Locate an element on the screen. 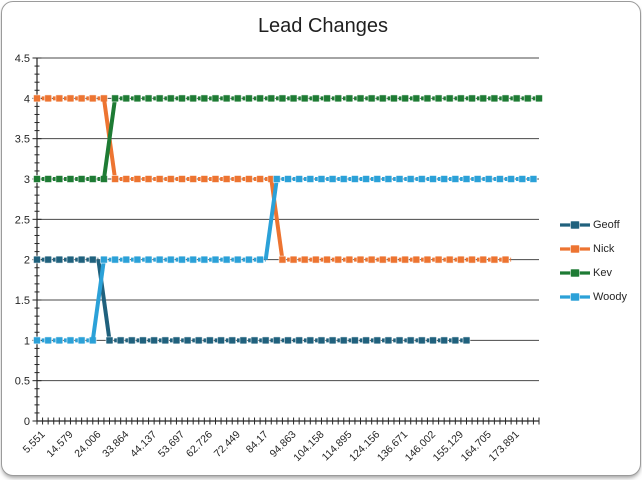 Image resolution: width=642 pixels, height=480 pixels. legend-line-marker-icon is located at coordinates (575, 273).